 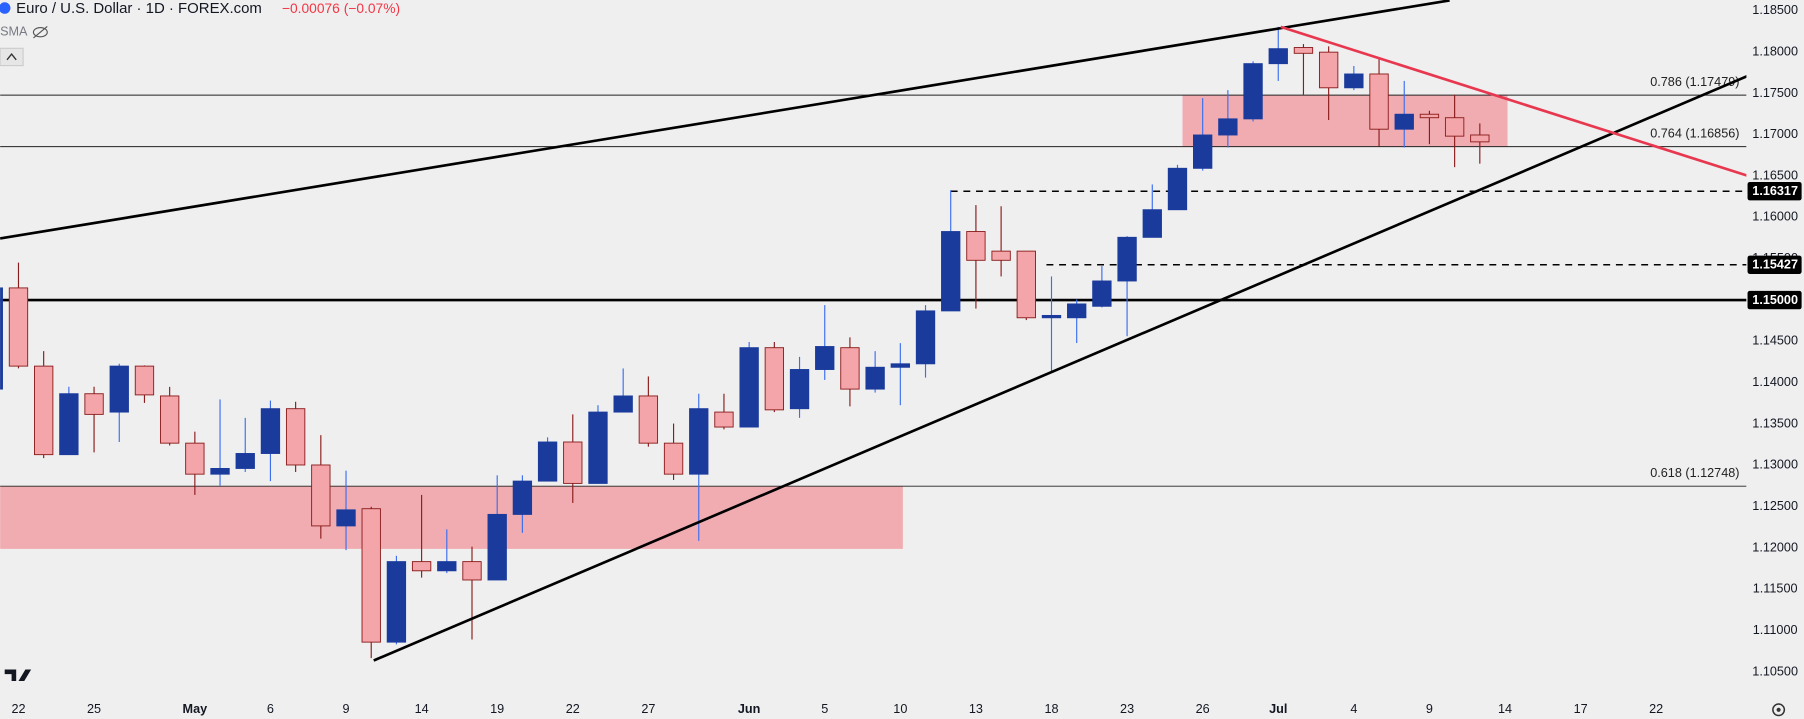 What do you see at coordinates (1775, 191) in the screenshot?
I see `price-level-label: 1.16317` at bounding box center [1775, 191].